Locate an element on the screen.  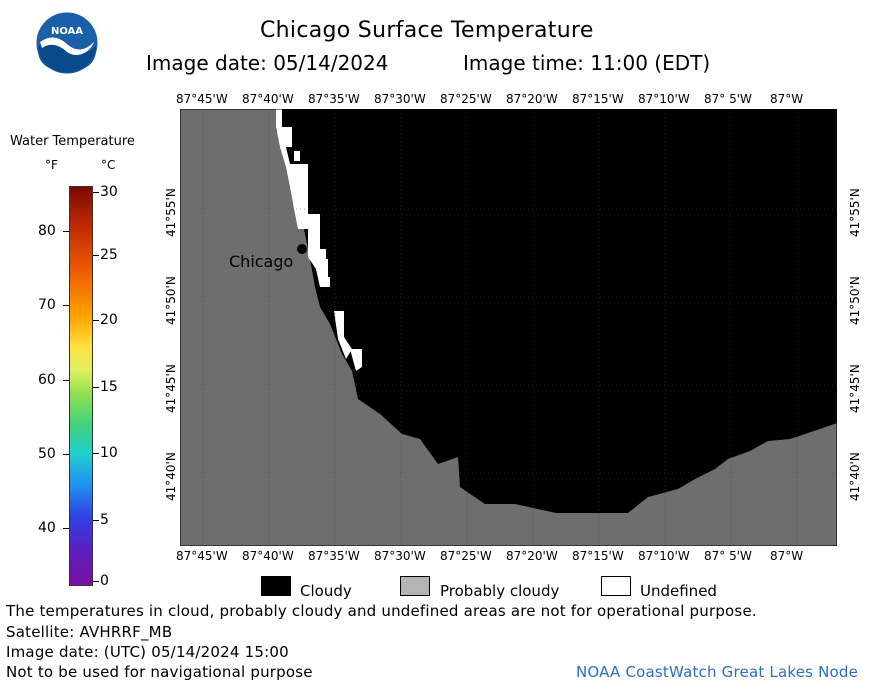
lon-label-bottom: 87° 5'W is located at coordinates (728, 556).